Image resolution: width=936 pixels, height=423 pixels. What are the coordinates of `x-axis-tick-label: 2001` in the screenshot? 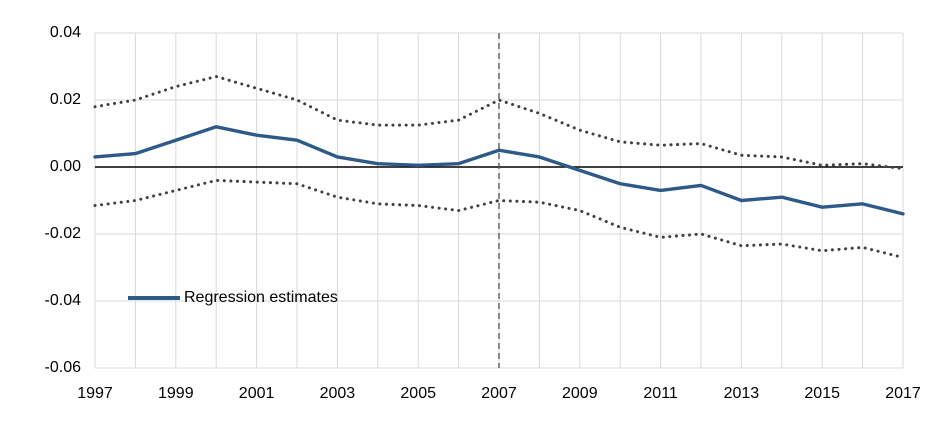 It's located at (256, 393).